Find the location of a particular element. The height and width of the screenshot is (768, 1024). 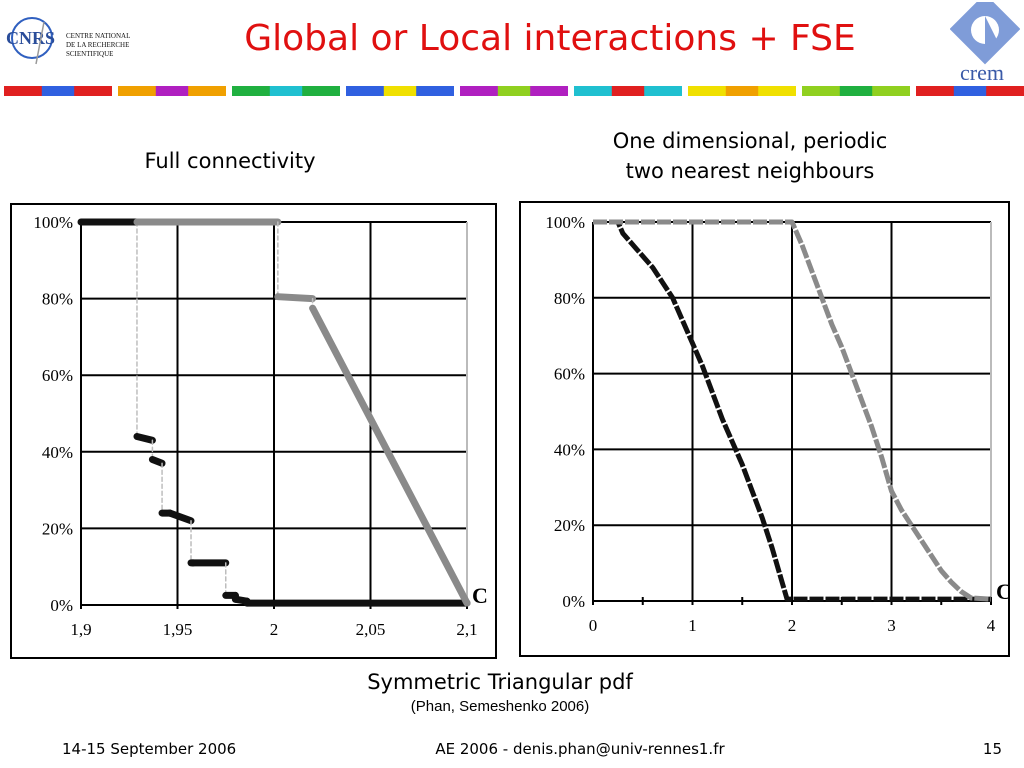

cnrs-logo: CNRS is located at coordinates (30, 41).